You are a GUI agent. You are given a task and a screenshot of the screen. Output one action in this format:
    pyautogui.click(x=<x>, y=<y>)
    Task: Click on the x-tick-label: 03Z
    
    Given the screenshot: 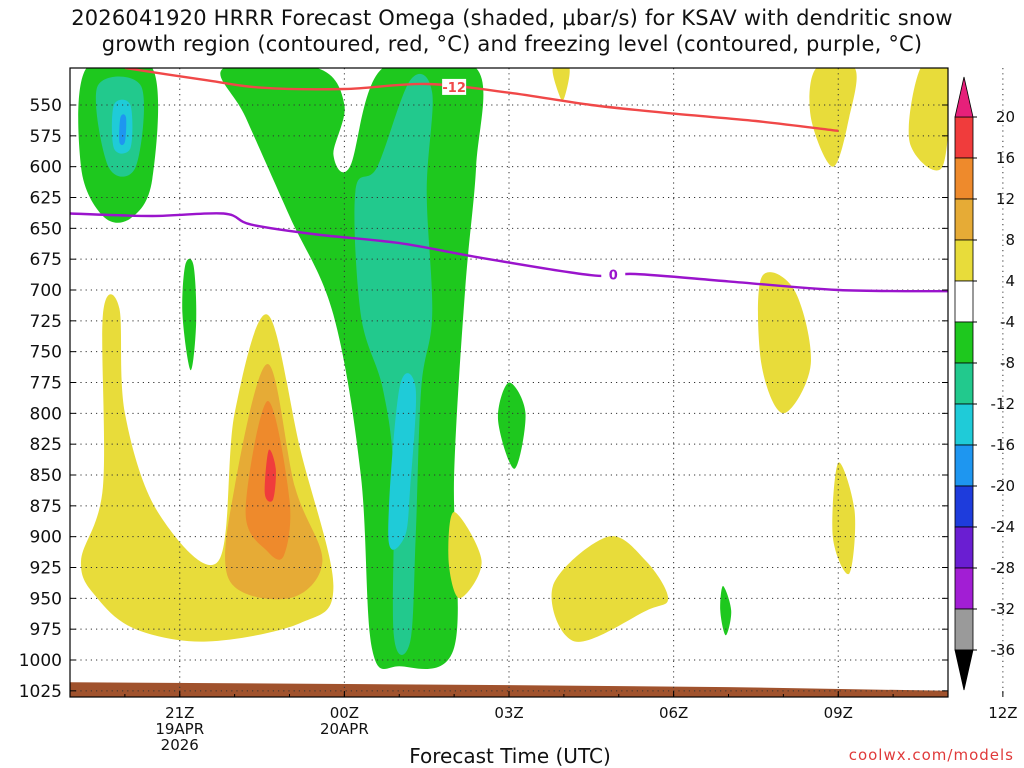 What is the action you would take?
    pyautogui.click(x=508, y=713)
    